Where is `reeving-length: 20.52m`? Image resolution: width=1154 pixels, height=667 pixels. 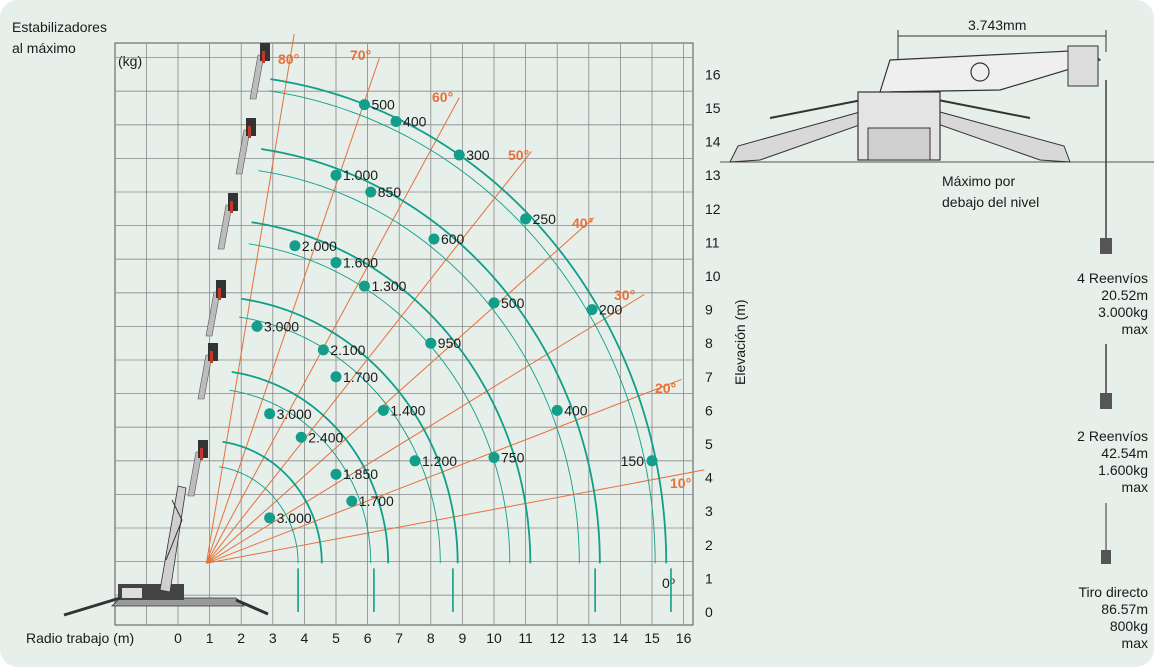 reeving-length: 20.52m is located at coordinates (1124, 295).